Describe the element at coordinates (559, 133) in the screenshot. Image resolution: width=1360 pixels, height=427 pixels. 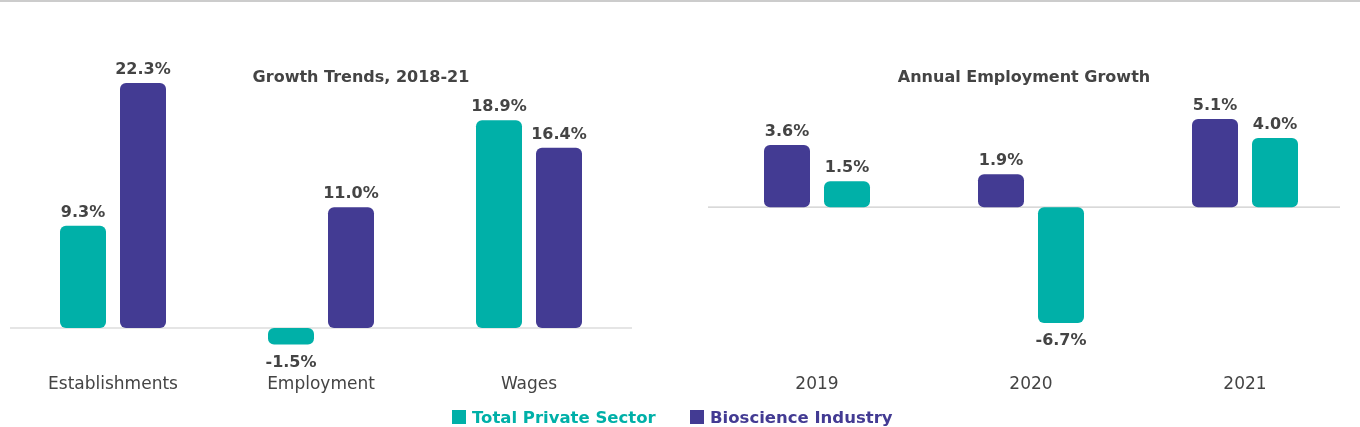
I see `data-label: 16.4%` at that location.